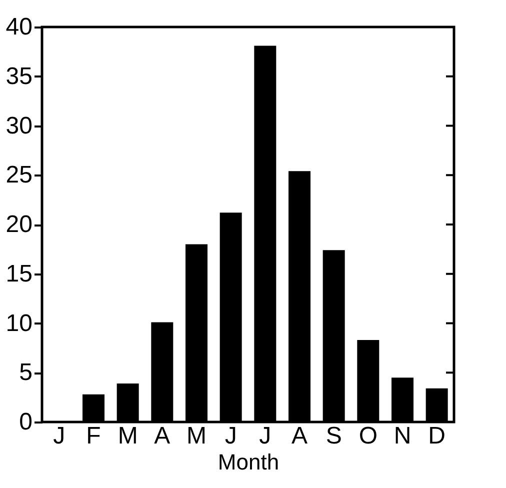 This screenshot has width=506, height=488. Describe the element at coordinates (19, 274) in the screenshot. I see `y-tick-label: 15` at that location.